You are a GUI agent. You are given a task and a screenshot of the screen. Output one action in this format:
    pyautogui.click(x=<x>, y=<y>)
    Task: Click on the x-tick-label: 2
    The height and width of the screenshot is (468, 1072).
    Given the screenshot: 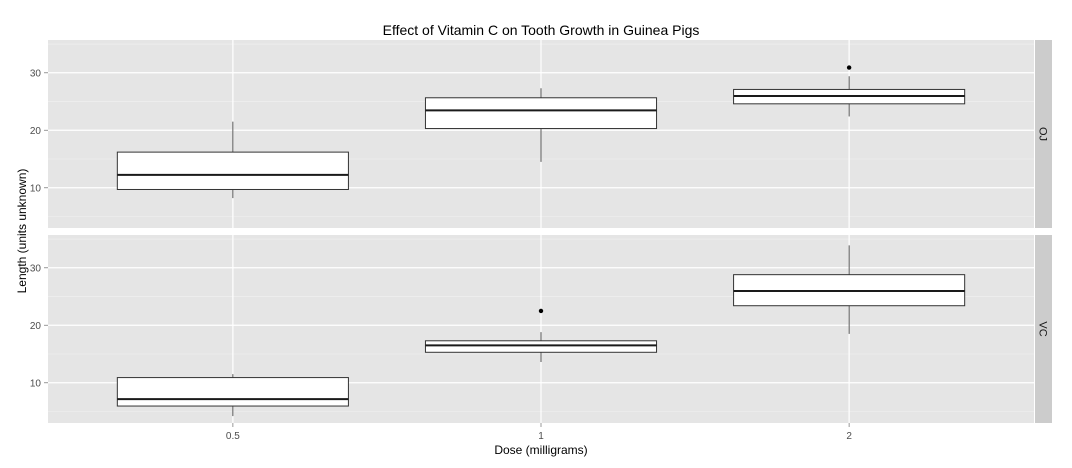 What is the action you would take?
    pyautogui.click(x=849, y=436)
    